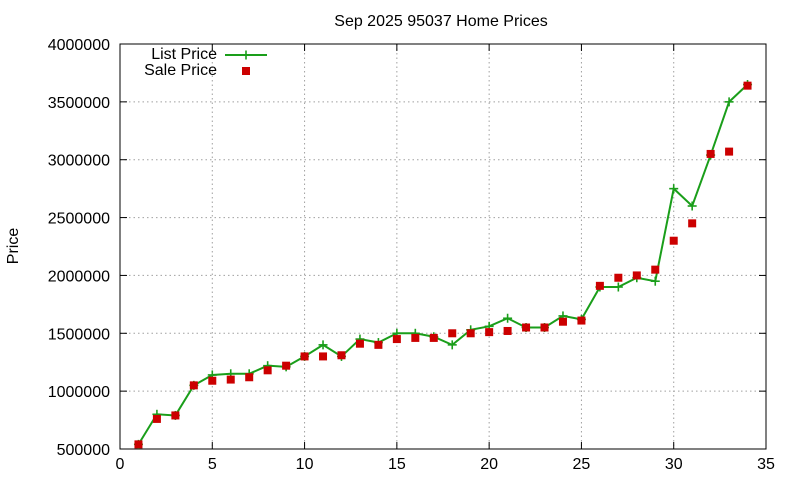 This screenshot has width=800, height=480. I want to click on y-axis-label: Price, so click(13, 246).